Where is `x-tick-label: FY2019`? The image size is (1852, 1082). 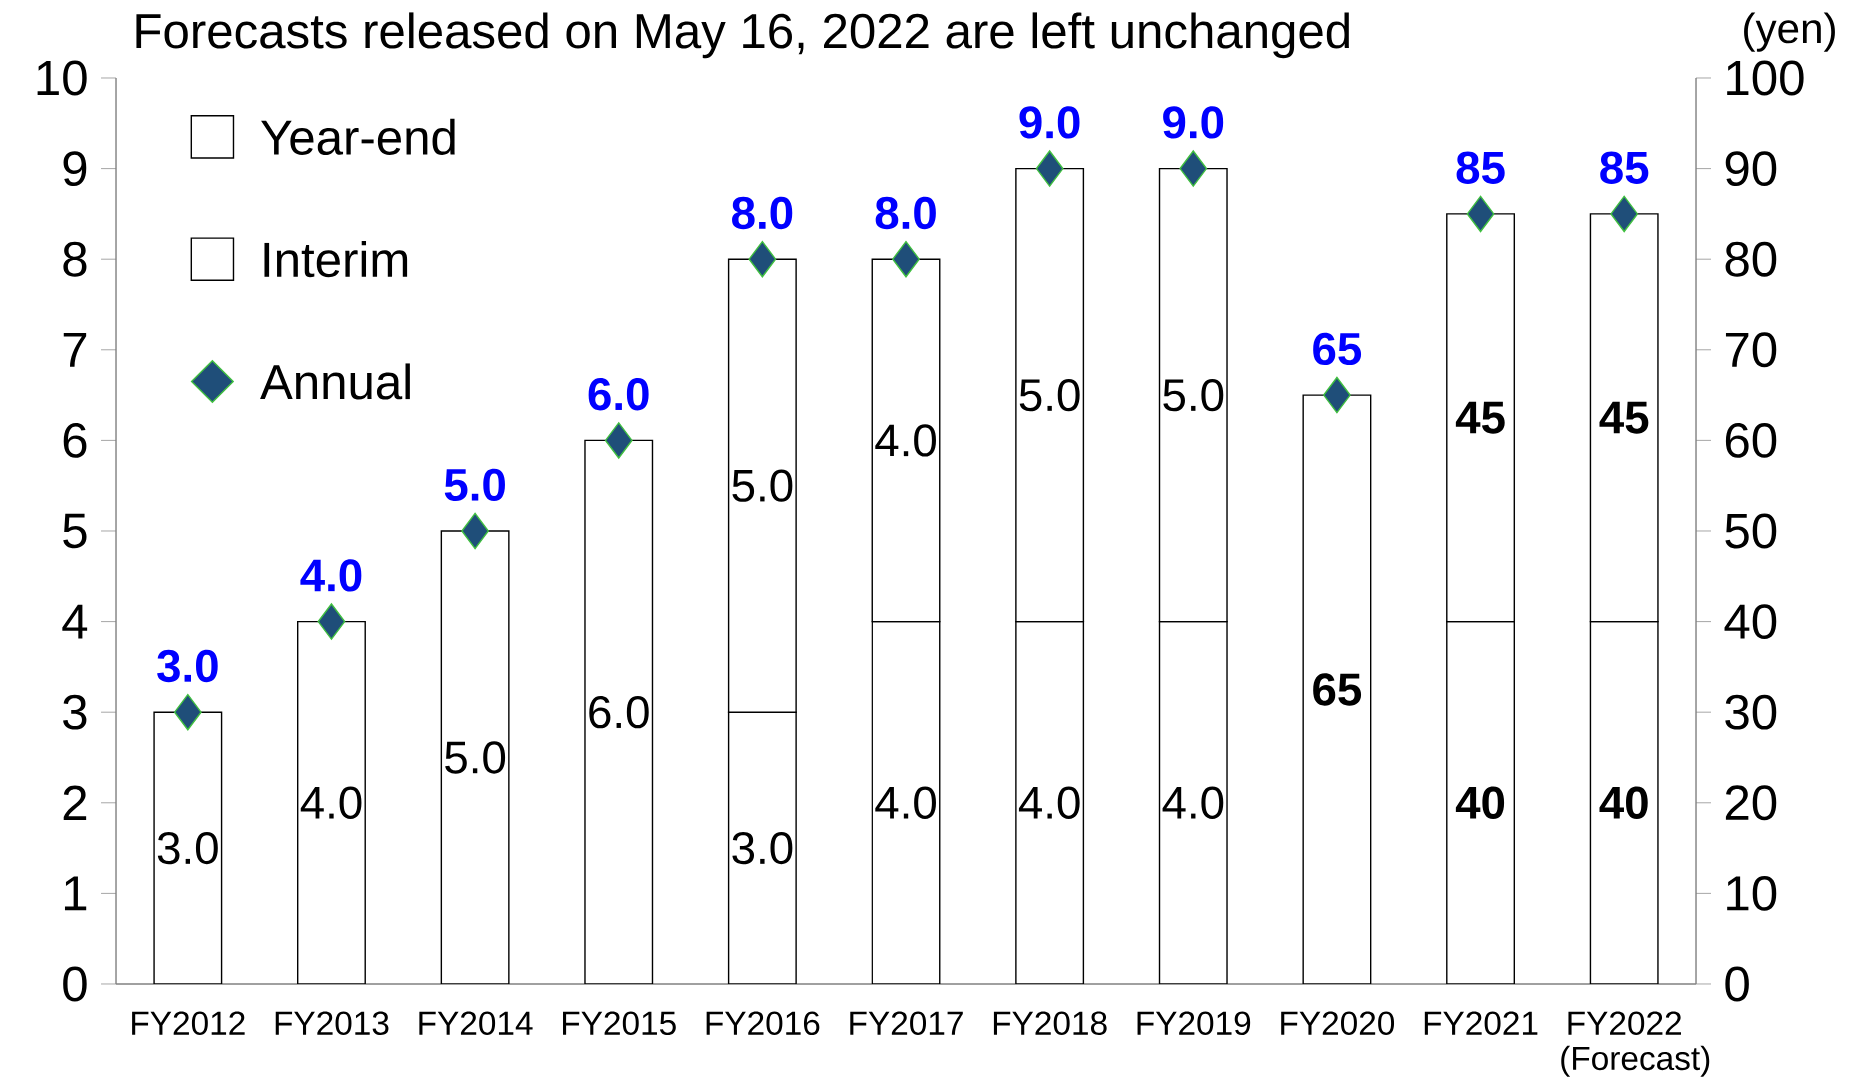 x-tick-label: FY2019 is located at coordinates (1194, 1023).